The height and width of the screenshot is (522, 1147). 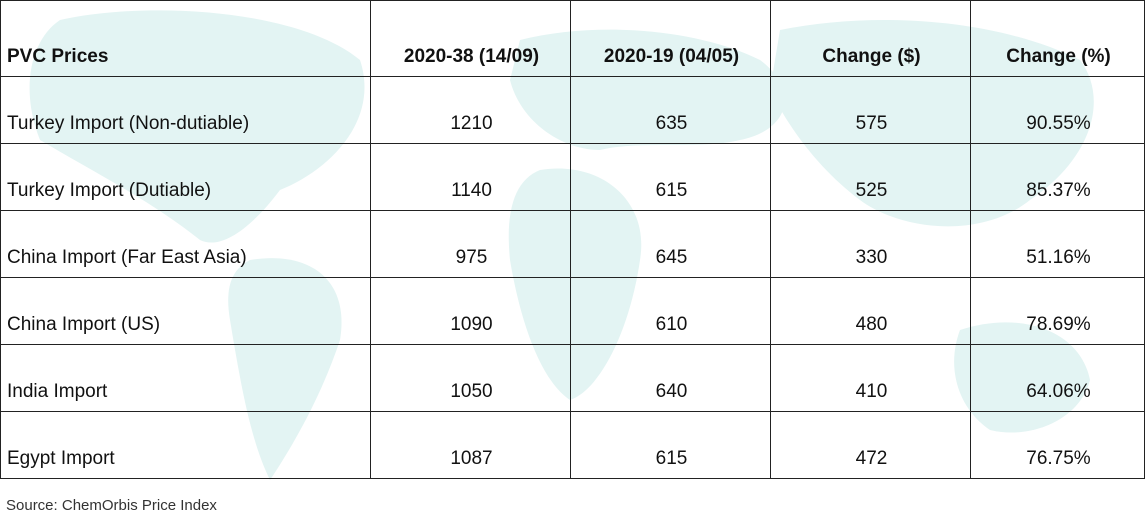 What do you see at coordinates (470, 311) in the screenshot?
I see `table-cell: 1090` at bounding box center [470, 311].